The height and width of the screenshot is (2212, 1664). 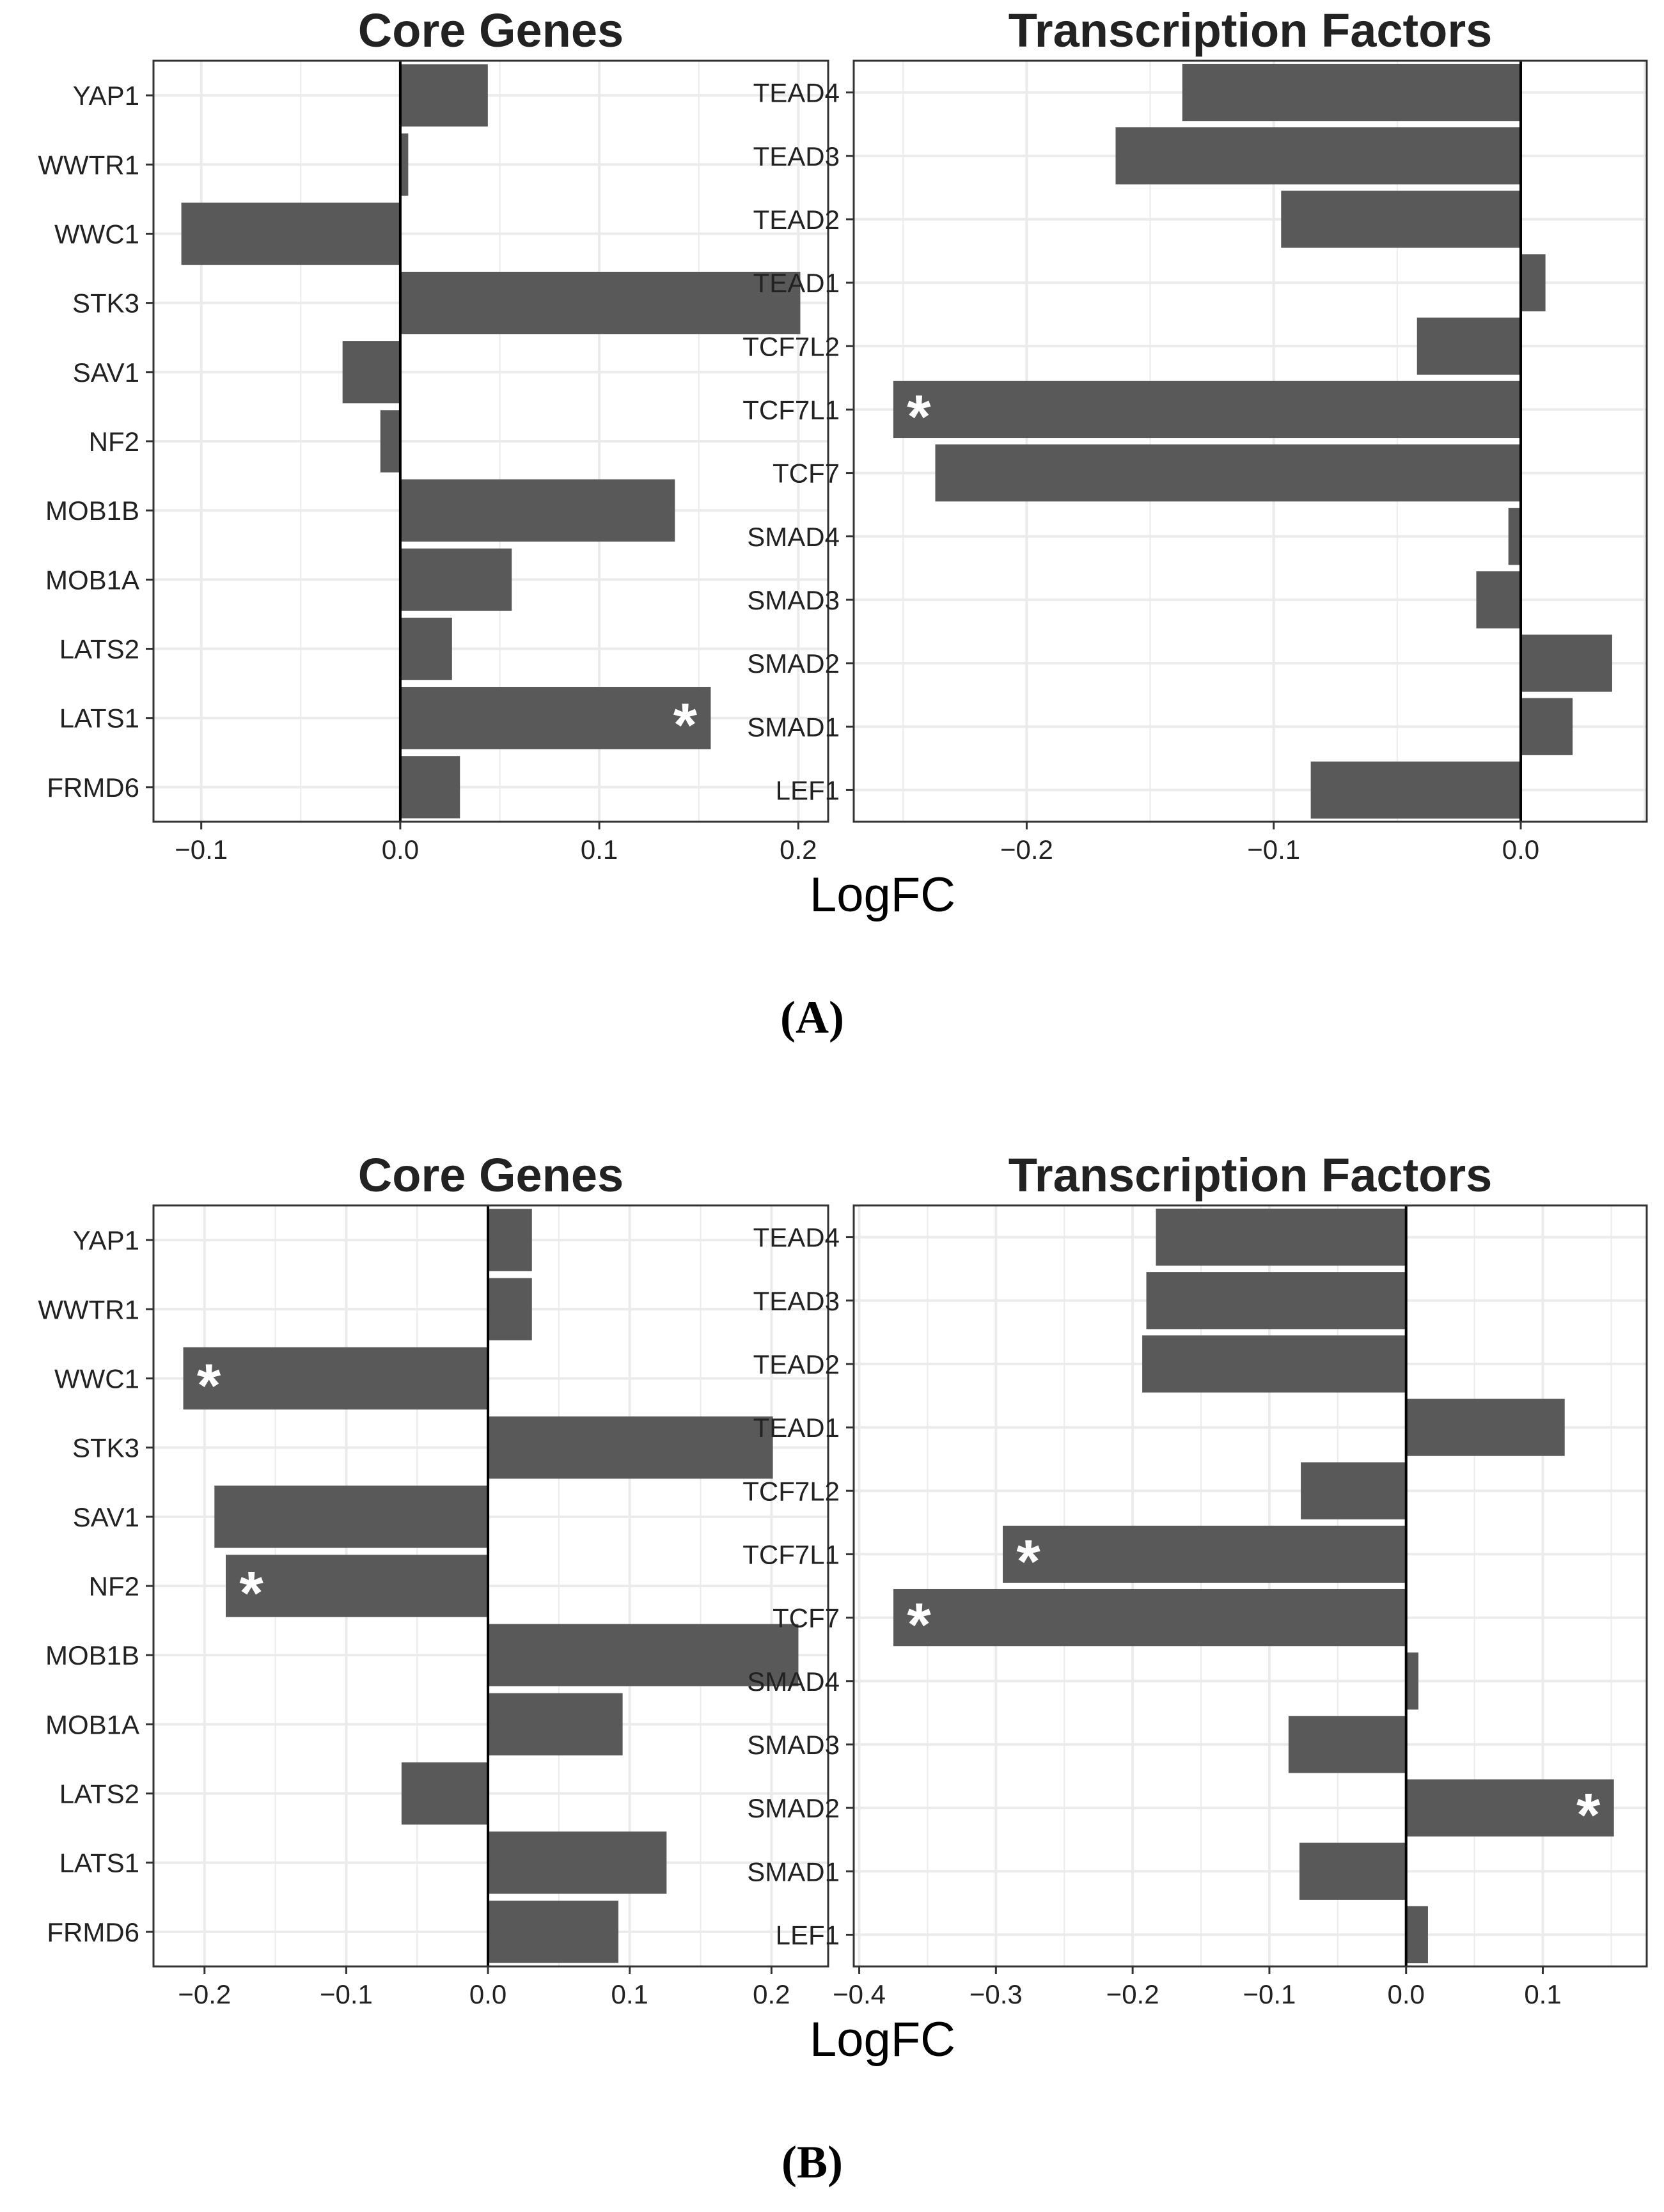 I want to click on panel-label-b: (B), so click(x=812, y=2162).